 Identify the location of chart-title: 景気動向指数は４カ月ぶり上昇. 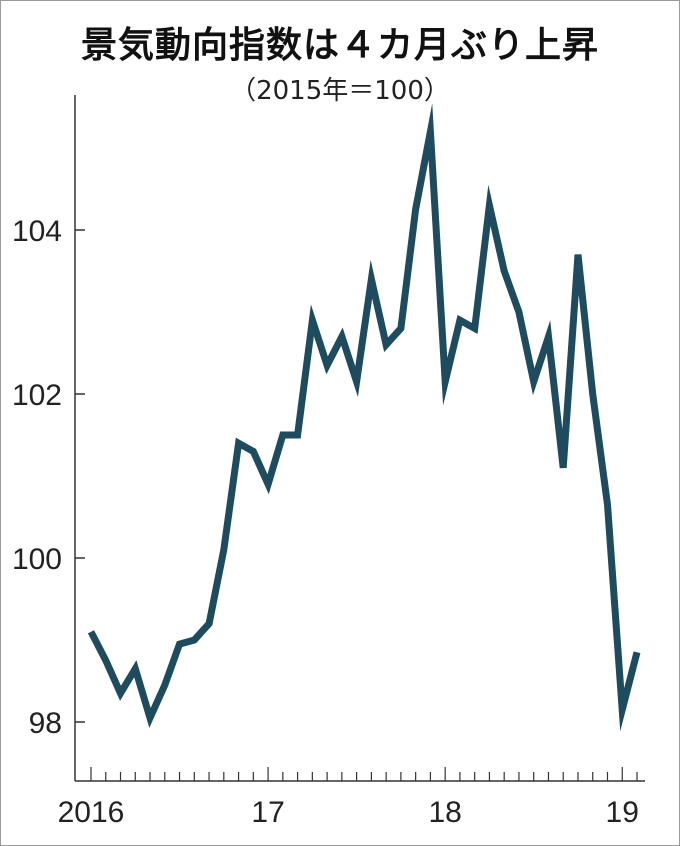
(339, 45).